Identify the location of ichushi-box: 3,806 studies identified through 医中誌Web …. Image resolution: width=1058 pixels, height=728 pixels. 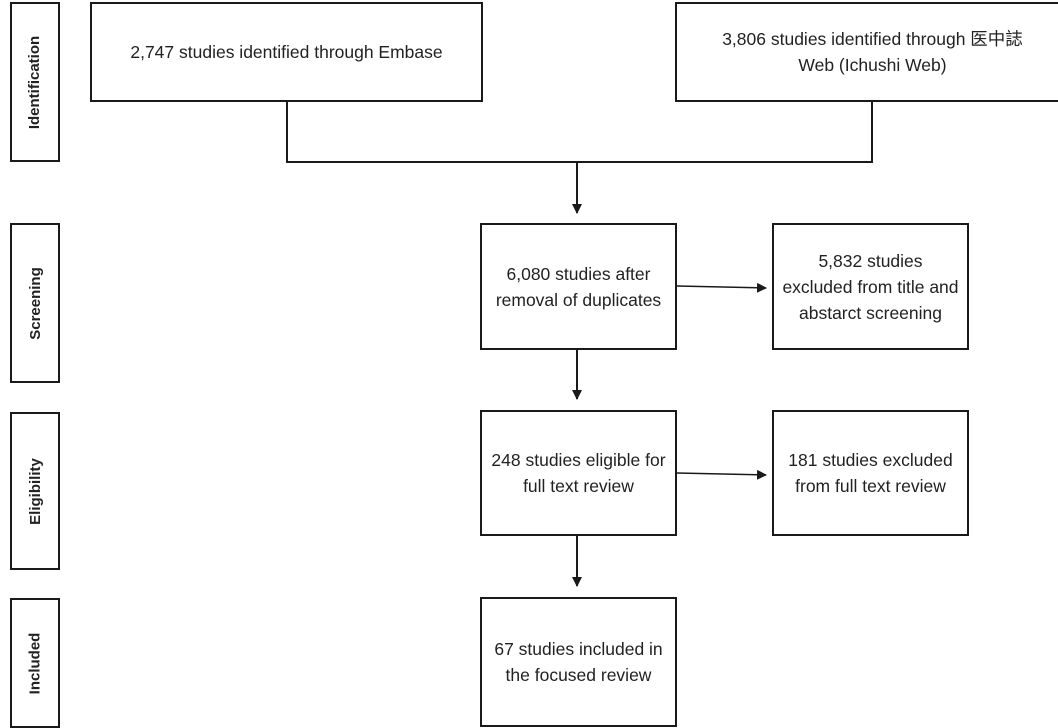
(866, 52).